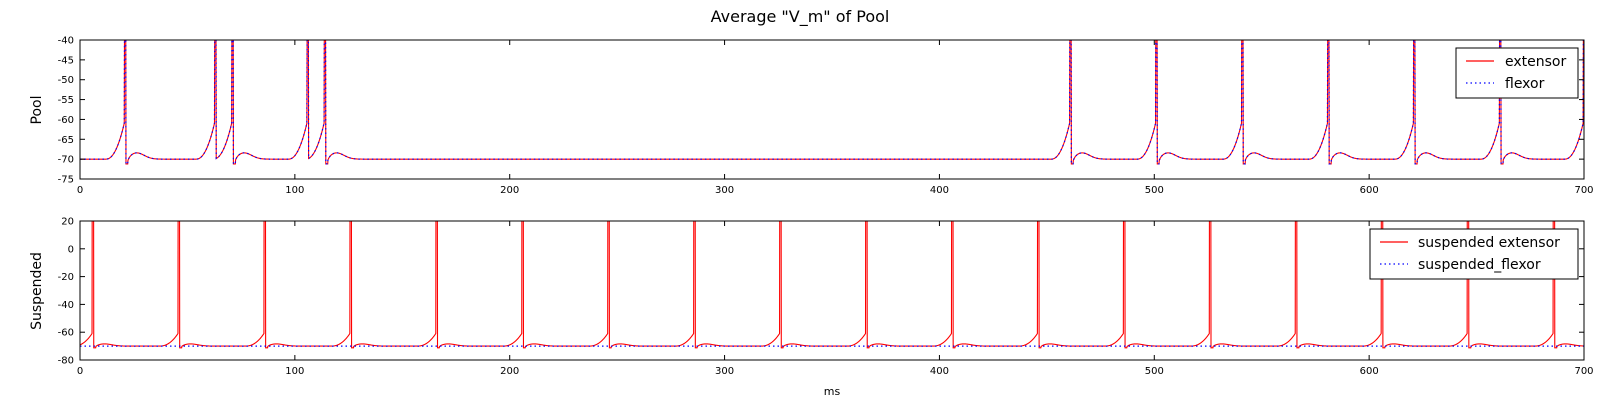  Describe the element at coordinates (66, 120) in the screenshot. I see `ytick-label-pool--60: -60` at that location.